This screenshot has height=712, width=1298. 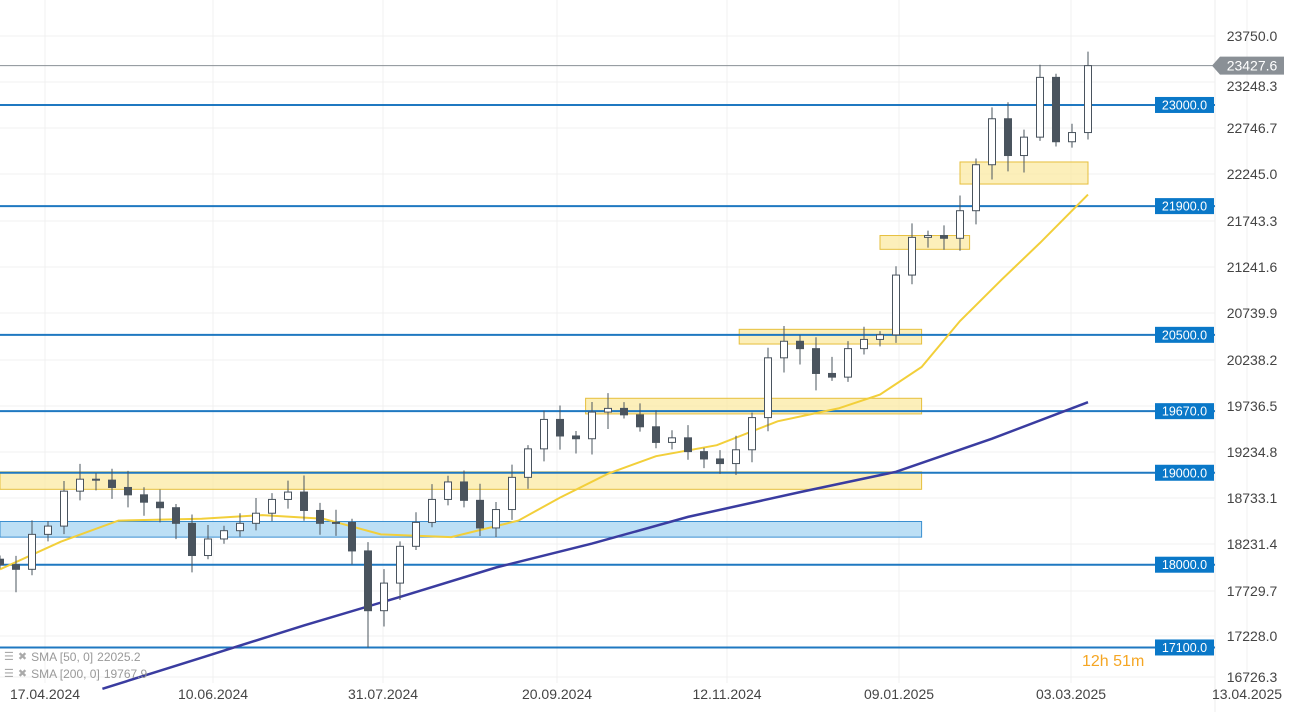 I want to click on x-tick-label: 20.09.2024, so click(x=557, y=694).